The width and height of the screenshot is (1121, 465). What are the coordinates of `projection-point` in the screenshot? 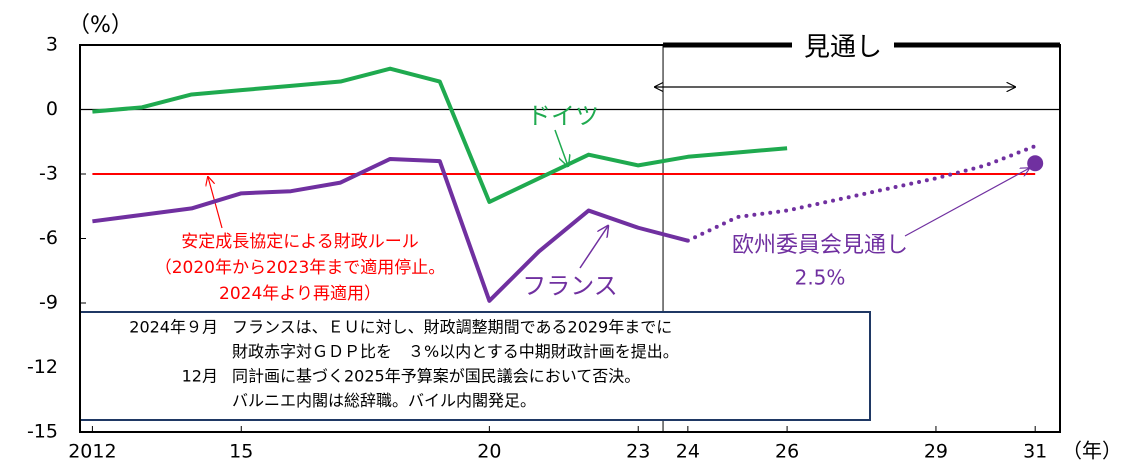 It's located at (1035, 163).